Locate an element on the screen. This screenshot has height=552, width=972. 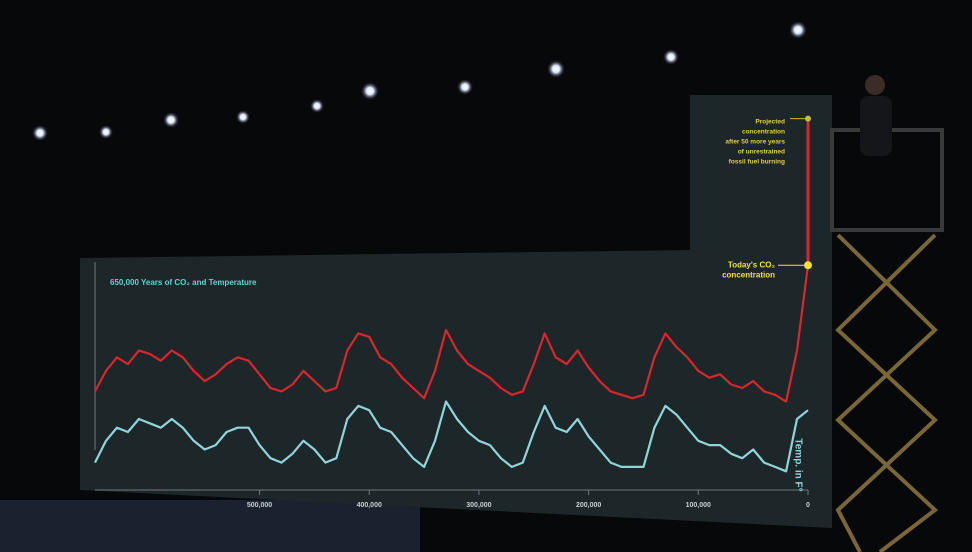
projection-annotation: of unrestrained is located at coordinates (761, 151).